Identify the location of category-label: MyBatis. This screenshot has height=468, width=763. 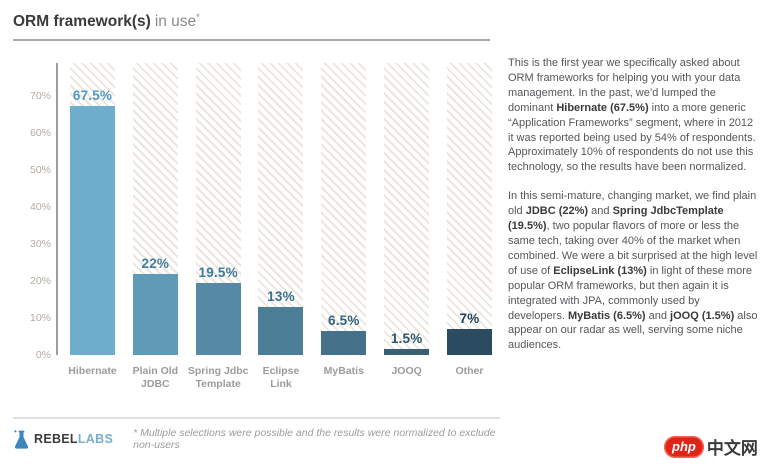
(343, 371).